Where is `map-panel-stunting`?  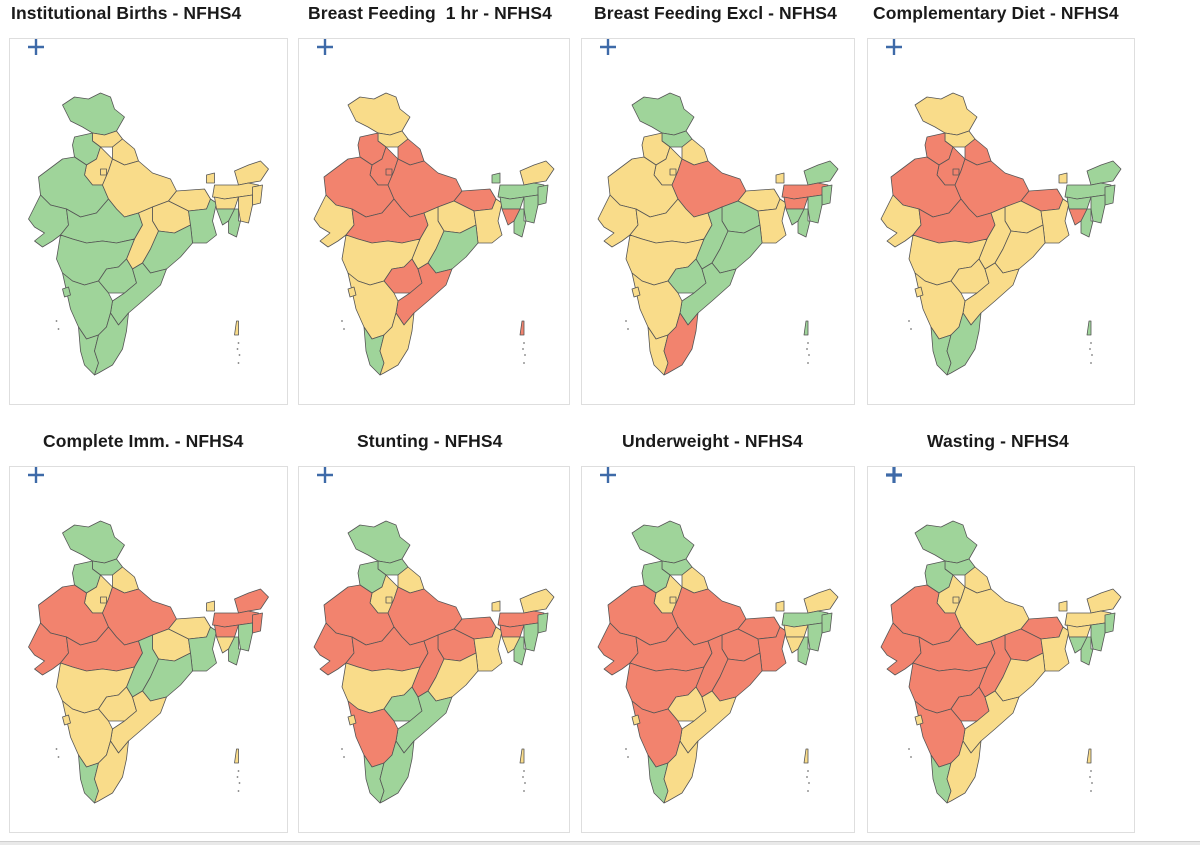 map-panel-stunting is located at coordinates (434, 649).